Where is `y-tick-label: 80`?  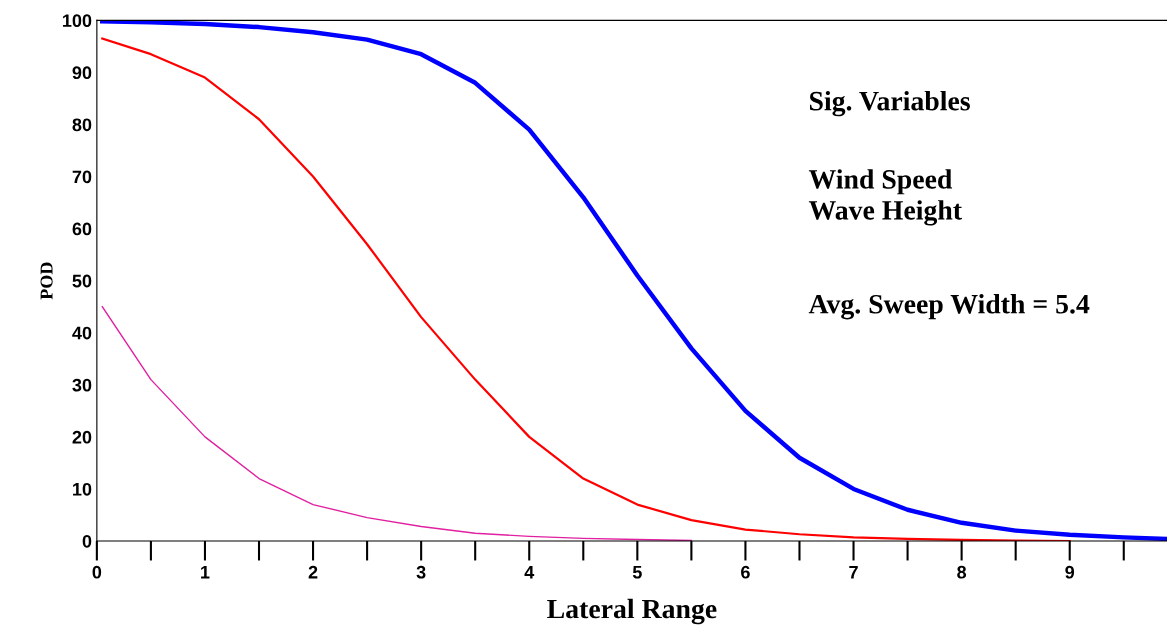 y-tick-label: 80 is located at coordinates (82, 125).